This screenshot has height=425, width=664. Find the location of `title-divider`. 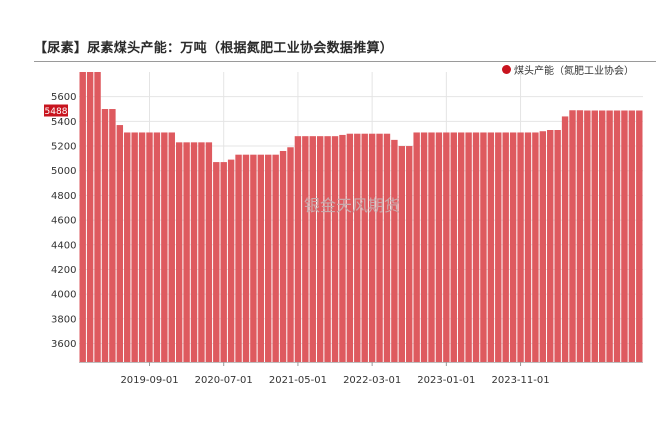

title-divider is located at coordinates (345, 61).